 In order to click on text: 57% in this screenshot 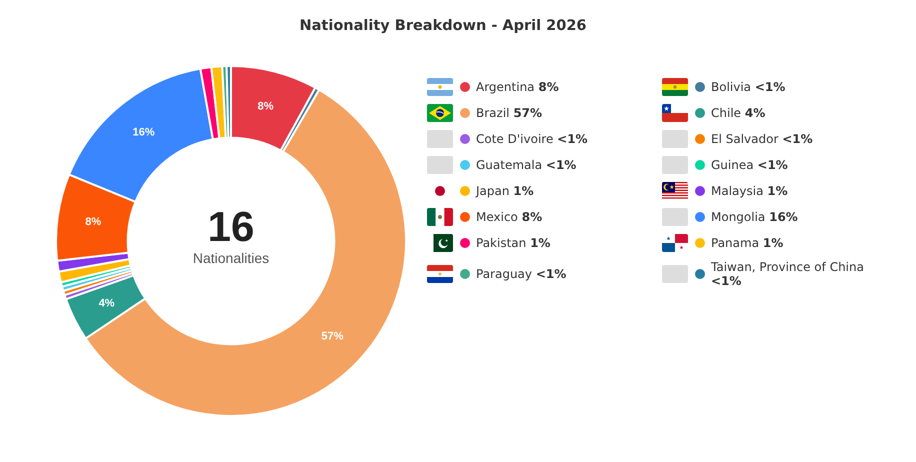, I will do `click(527, 113)`.